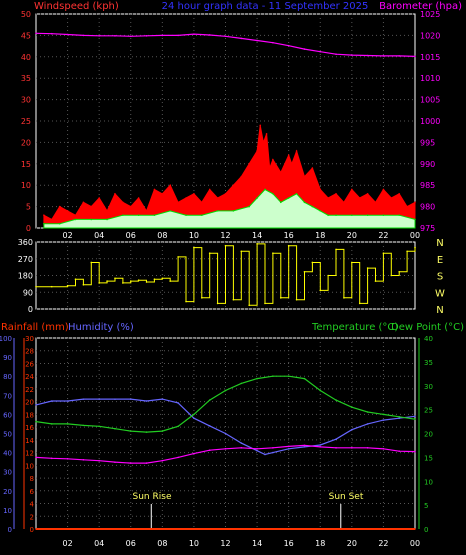 The width and height of the screenshot is (466, 555). Describe the element at coordinates (427, 164) in the screenshot. I see `barometer-y-tick-label: 990` at that location.